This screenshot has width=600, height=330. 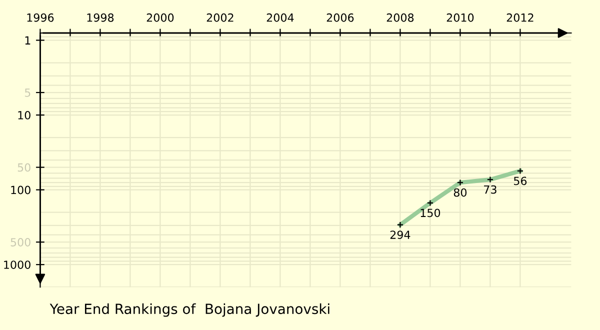 I want to click on x-tick-label: 2008, so click(x=400, y=17).